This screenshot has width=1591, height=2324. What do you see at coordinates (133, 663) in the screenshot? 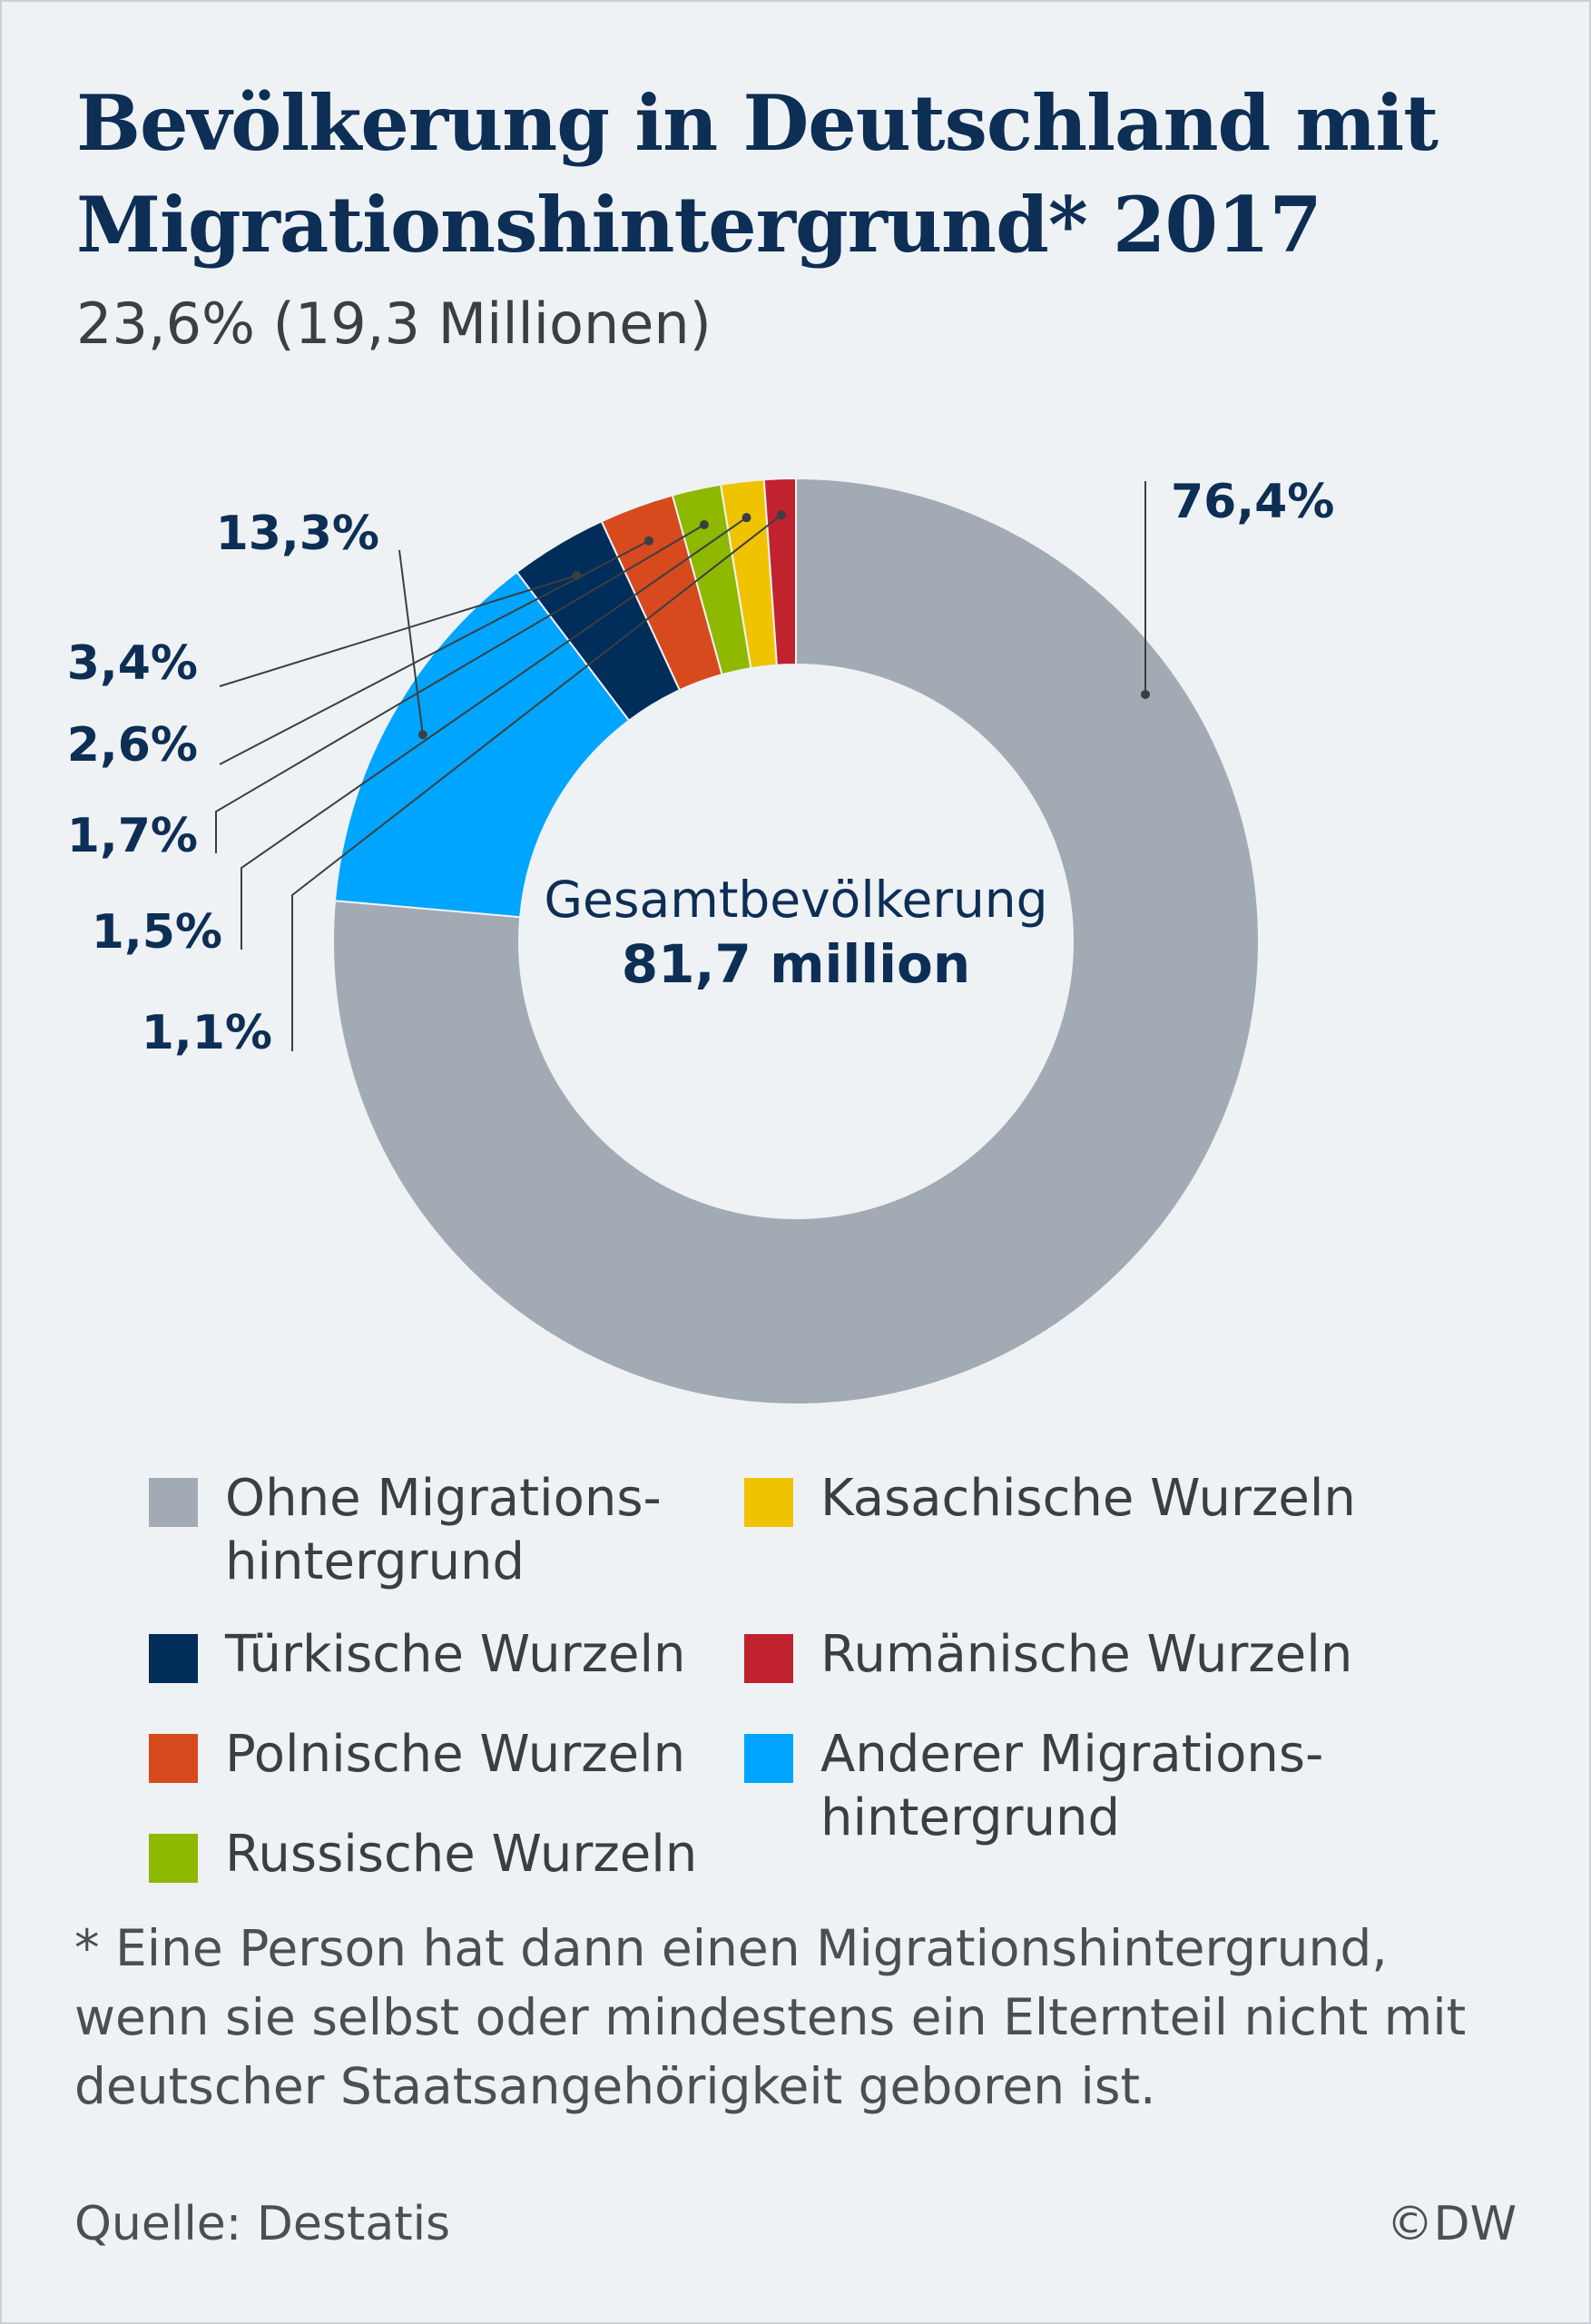
I see `data-label-tuerkische-wurzeln: 3,4%` at bounding box center [133, 663].